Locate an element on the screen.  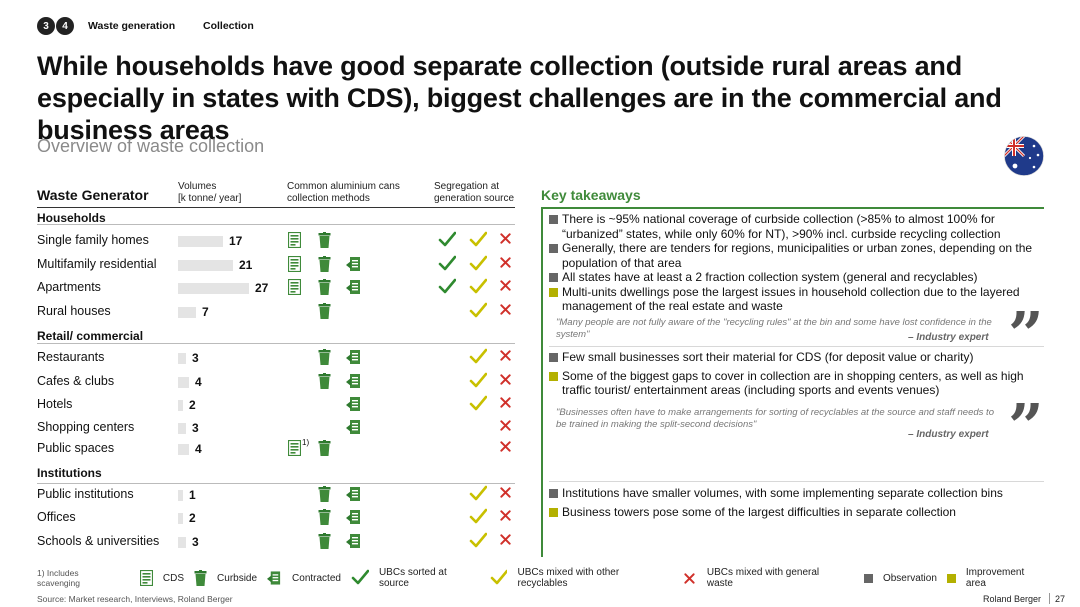
page-subtitle: Overview of waste collection is located at coordinates (151, 146).